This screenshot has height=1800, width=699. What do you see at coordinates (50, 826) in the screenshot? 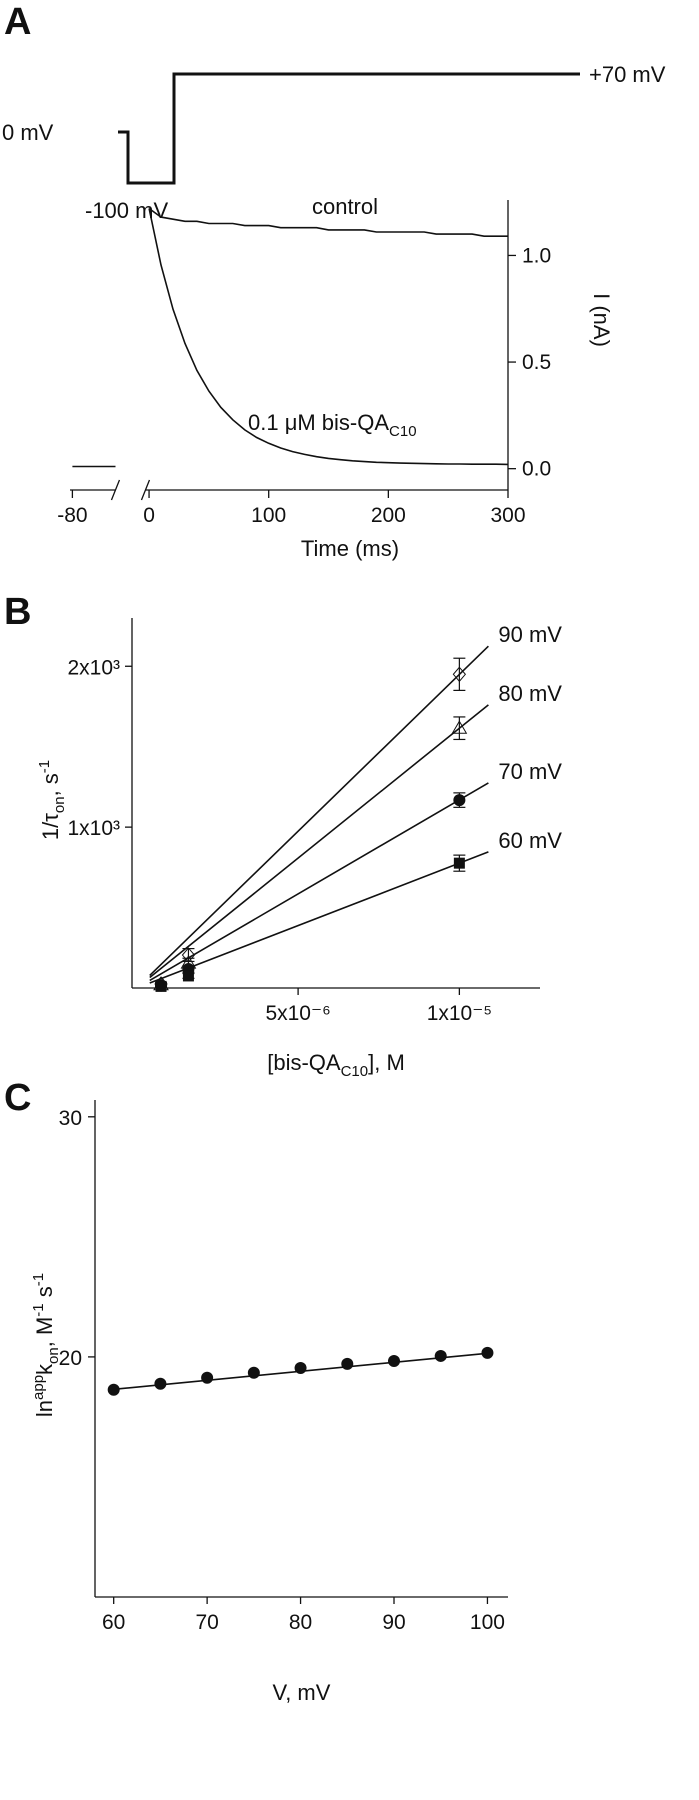
I see `text-part: 1/τ` at bounding box center [50, 826].